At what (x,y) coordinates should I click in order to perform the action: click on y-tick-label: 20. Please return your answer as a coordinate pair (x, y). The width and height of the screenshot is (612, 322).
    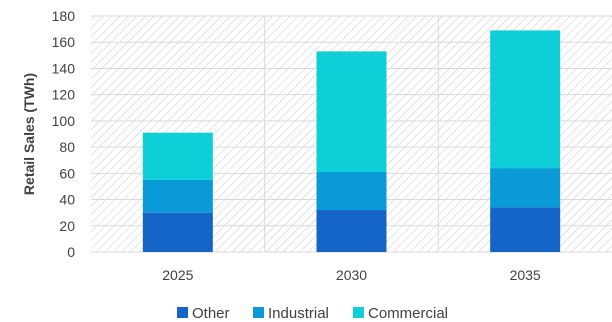
    Looking at the image, I should click on (67, 226).